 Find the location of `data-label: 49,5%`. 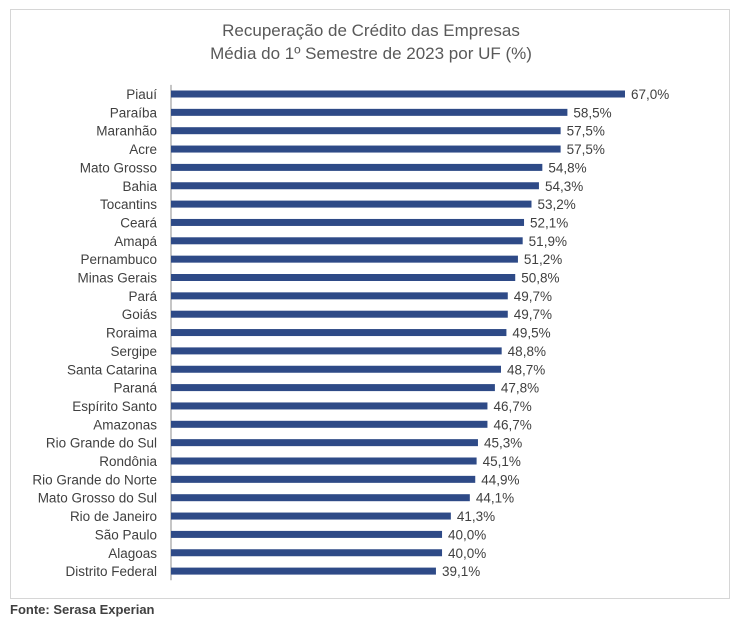

data-label: 49,5% is located at coordinates (531, 333).